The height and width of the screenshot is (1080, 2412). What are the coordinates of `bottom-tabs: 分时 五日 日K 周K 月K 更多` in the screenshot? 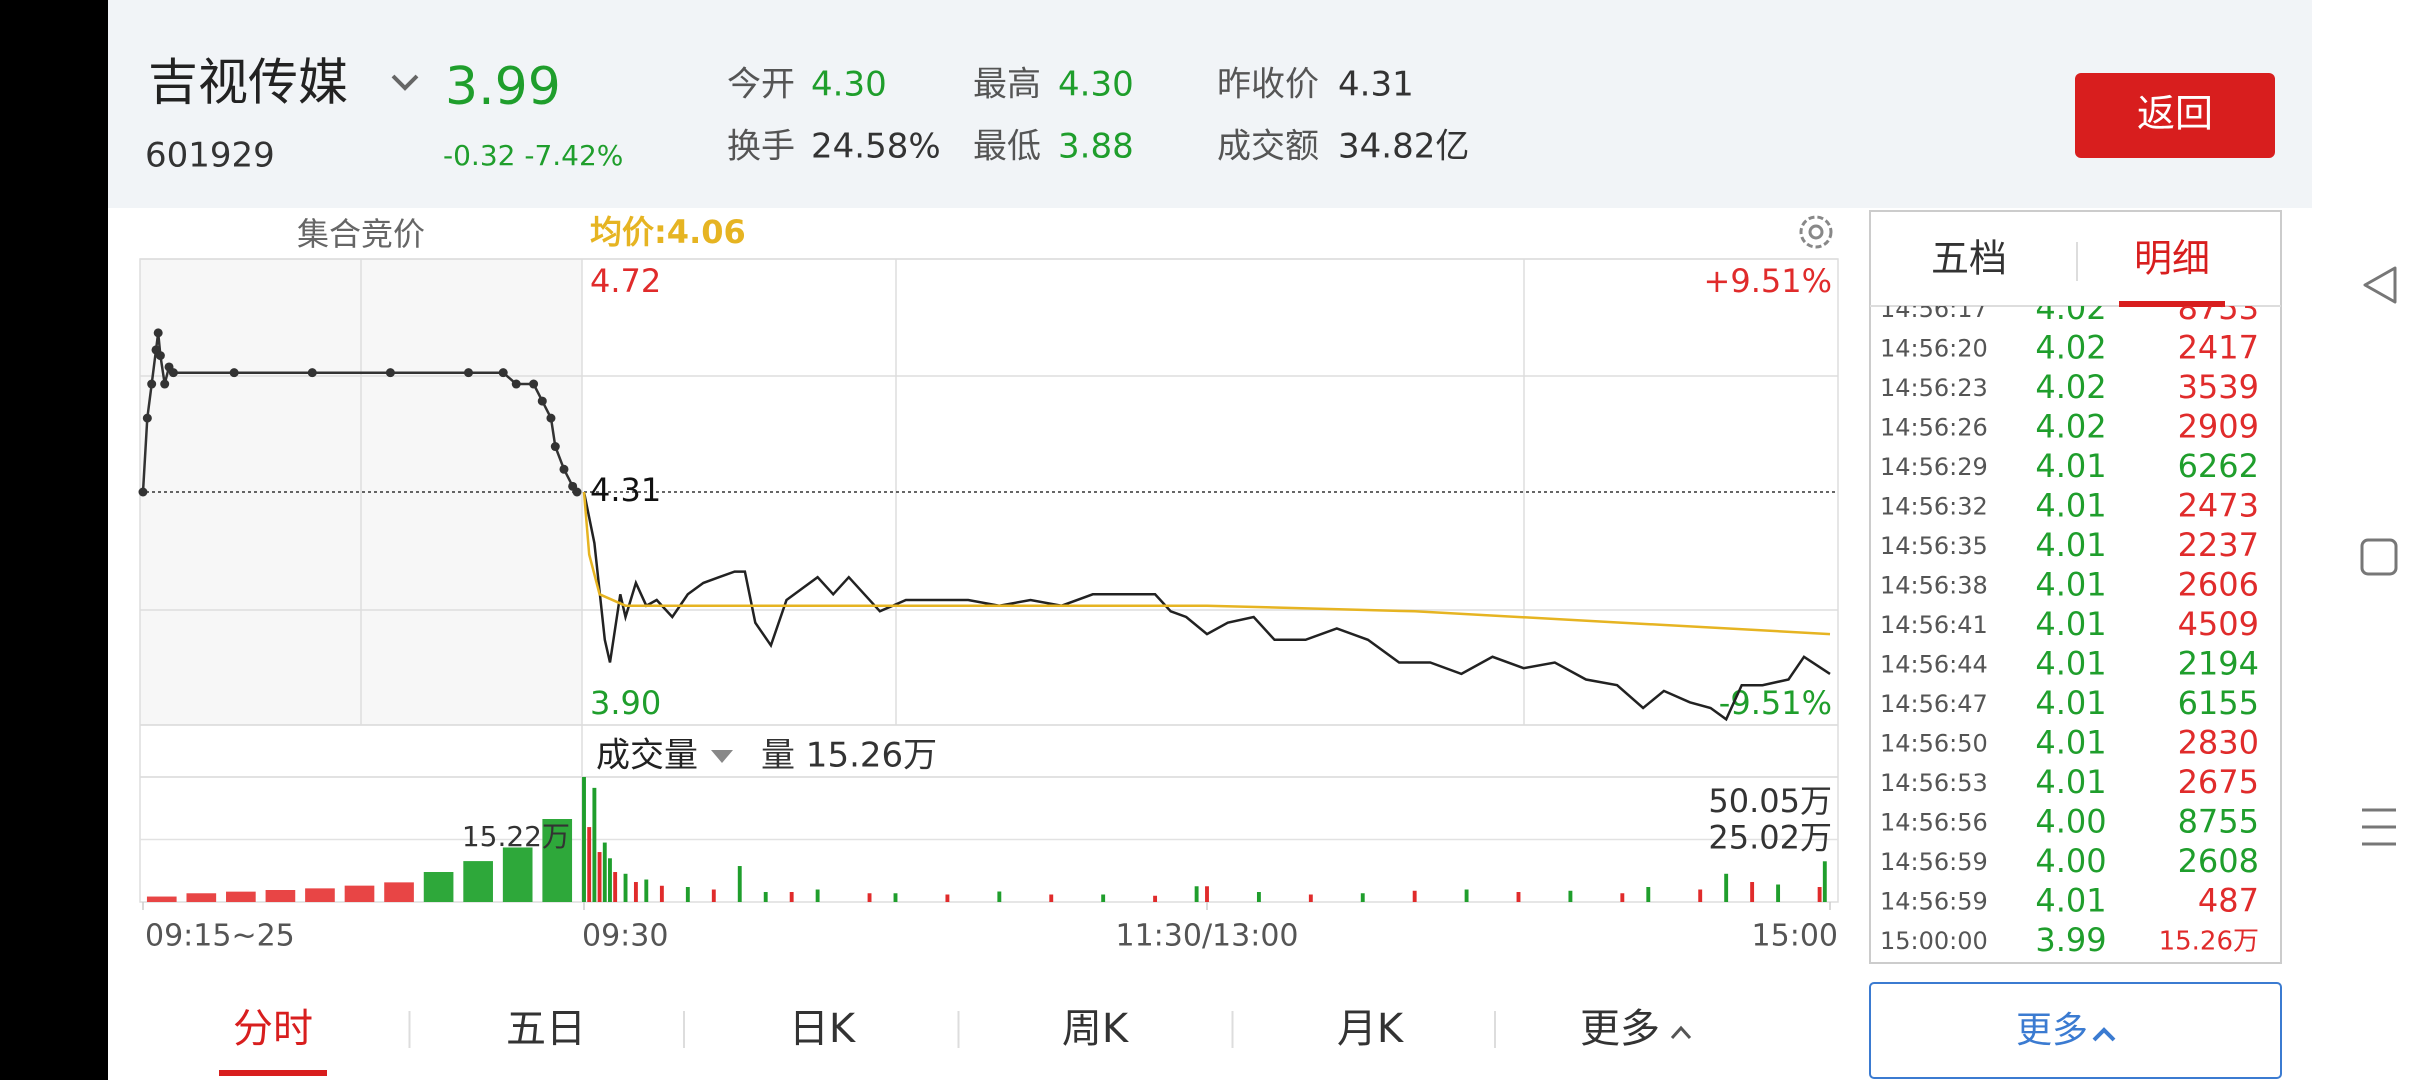 It's located at (955, 1041).